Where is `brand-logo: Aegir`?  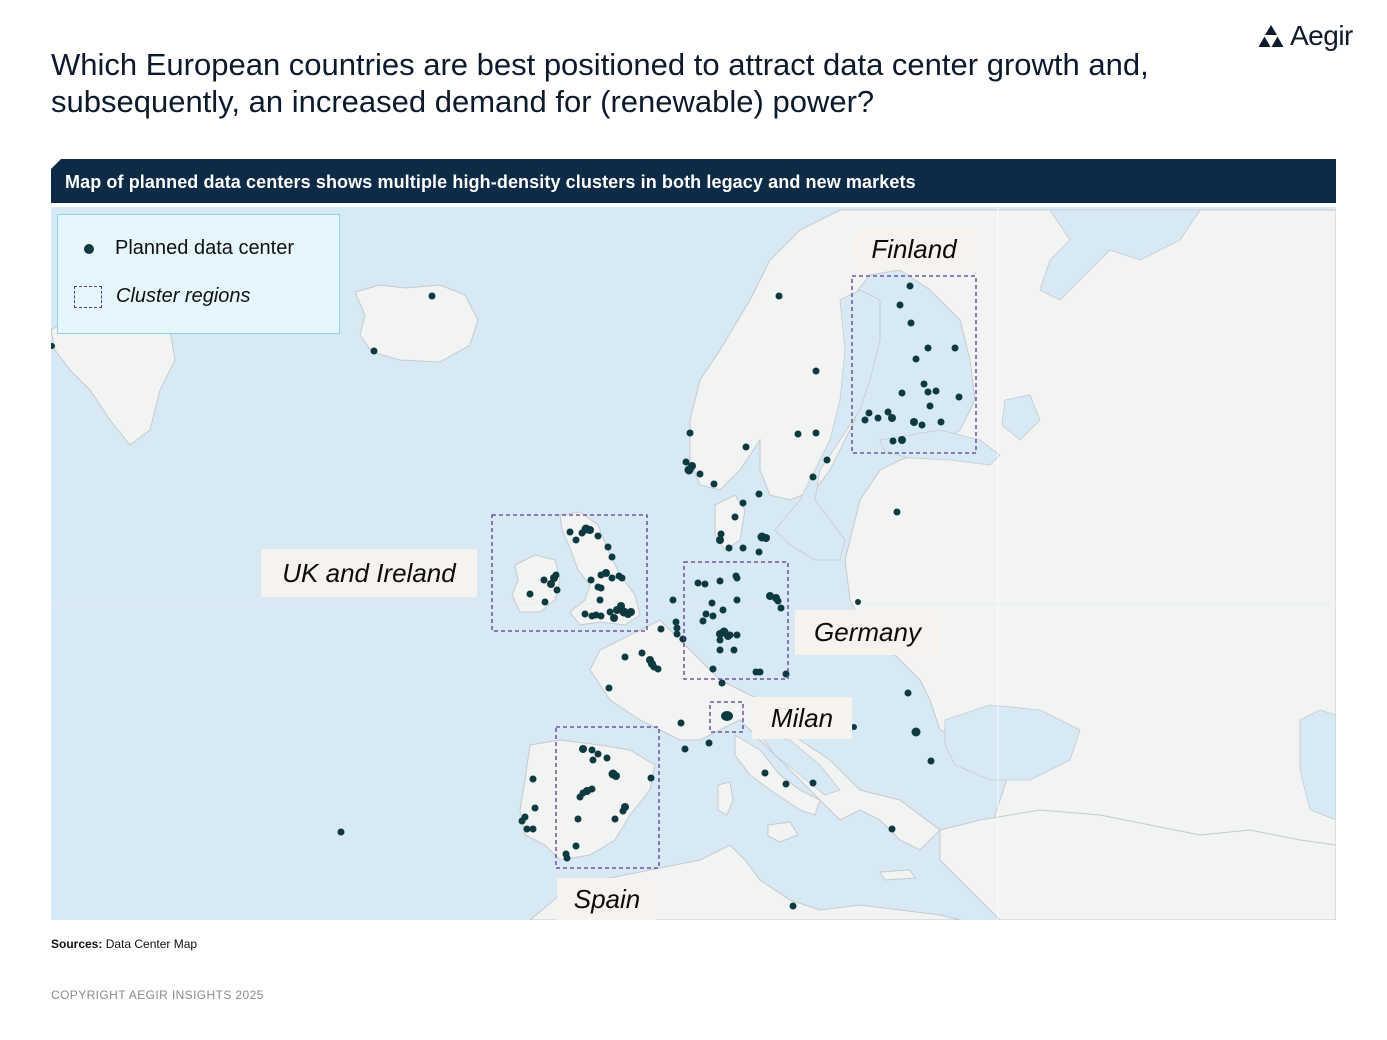 brand-logo: Aegir is located at coordinates (1305, 36).